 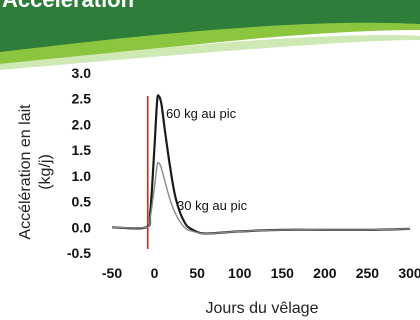 I want to click on y-tick-label: 0.5, so click(x=82, y=202).